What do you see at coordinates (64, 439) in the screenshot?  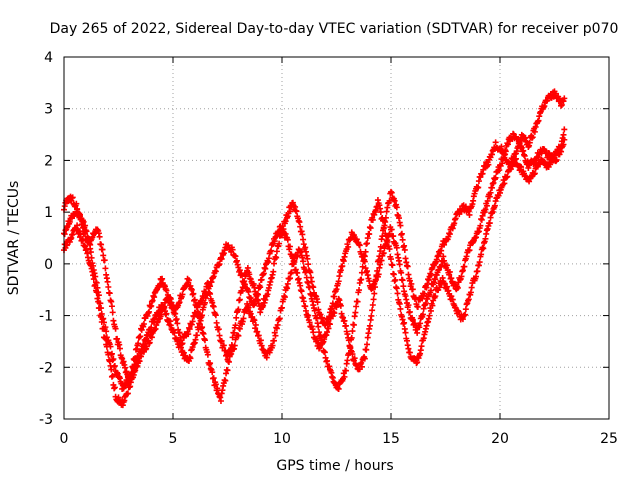 I see `x-tick-label: 0` at bounding box center [64, 439].